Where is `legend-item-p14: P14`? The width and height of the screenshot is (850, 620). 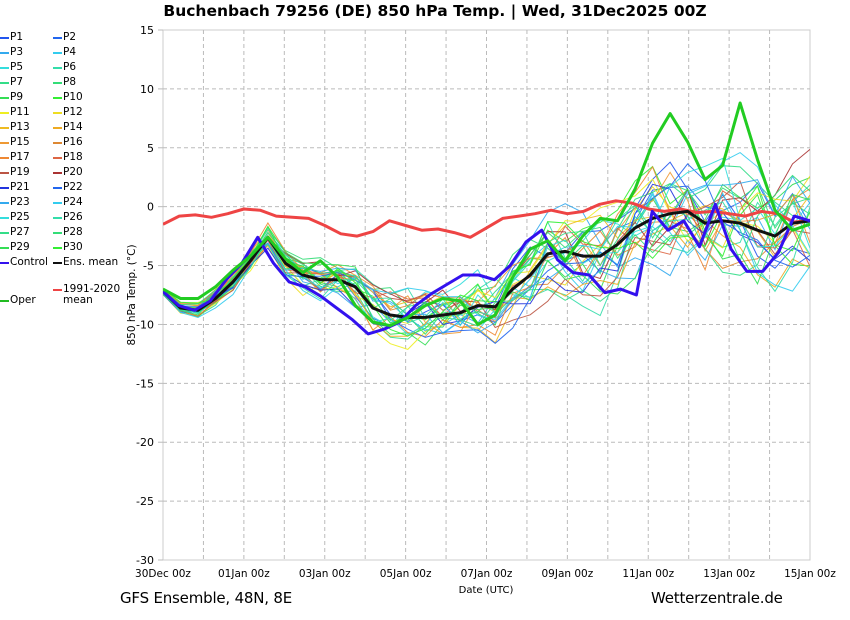 legend-item-p14: P14 is located at coordinates (68, 127).